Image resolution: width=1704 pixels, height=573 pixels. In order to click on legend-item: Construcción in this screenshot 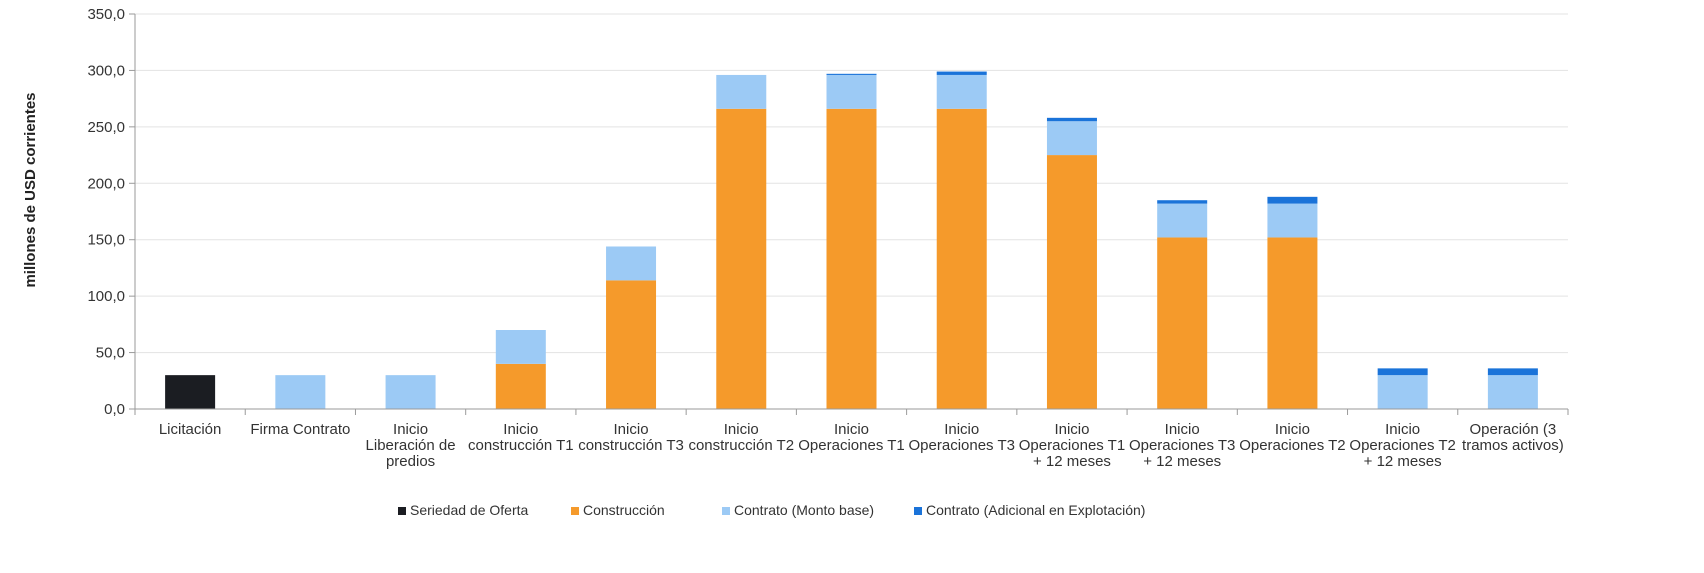, I will do `click(618, 510)`.